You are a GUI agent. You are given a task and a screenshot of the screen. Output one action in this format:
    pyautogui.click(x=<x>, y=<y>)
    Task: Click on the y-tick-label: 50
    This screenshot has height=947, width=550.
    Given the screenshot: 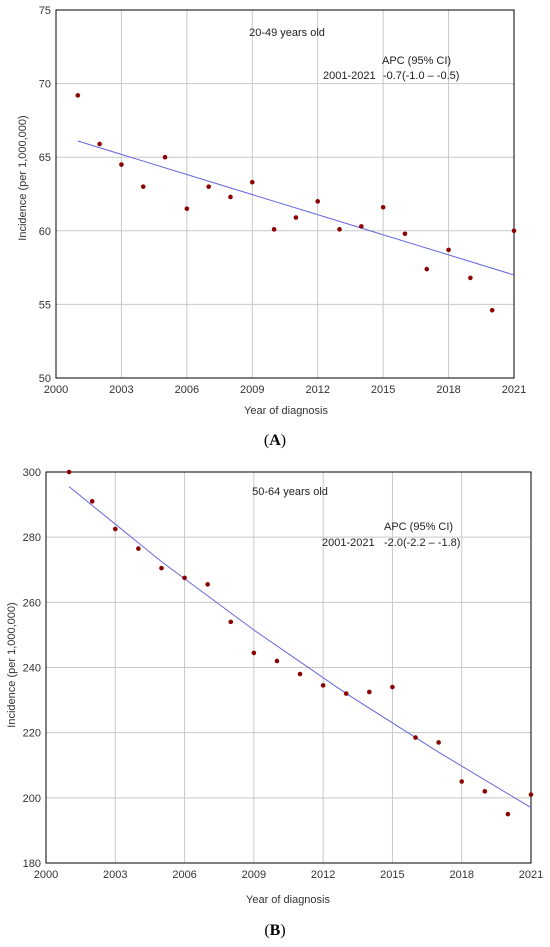 What is the action you would take?
    pyautogui.click(x=45, y=379)
    